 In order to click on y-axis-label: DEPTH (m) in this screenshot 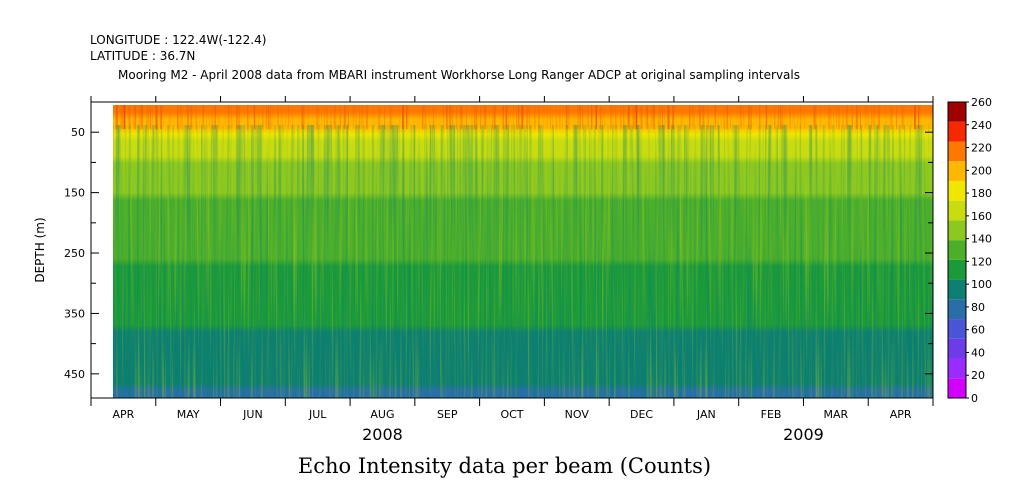, I will do `click(40, 249)`.